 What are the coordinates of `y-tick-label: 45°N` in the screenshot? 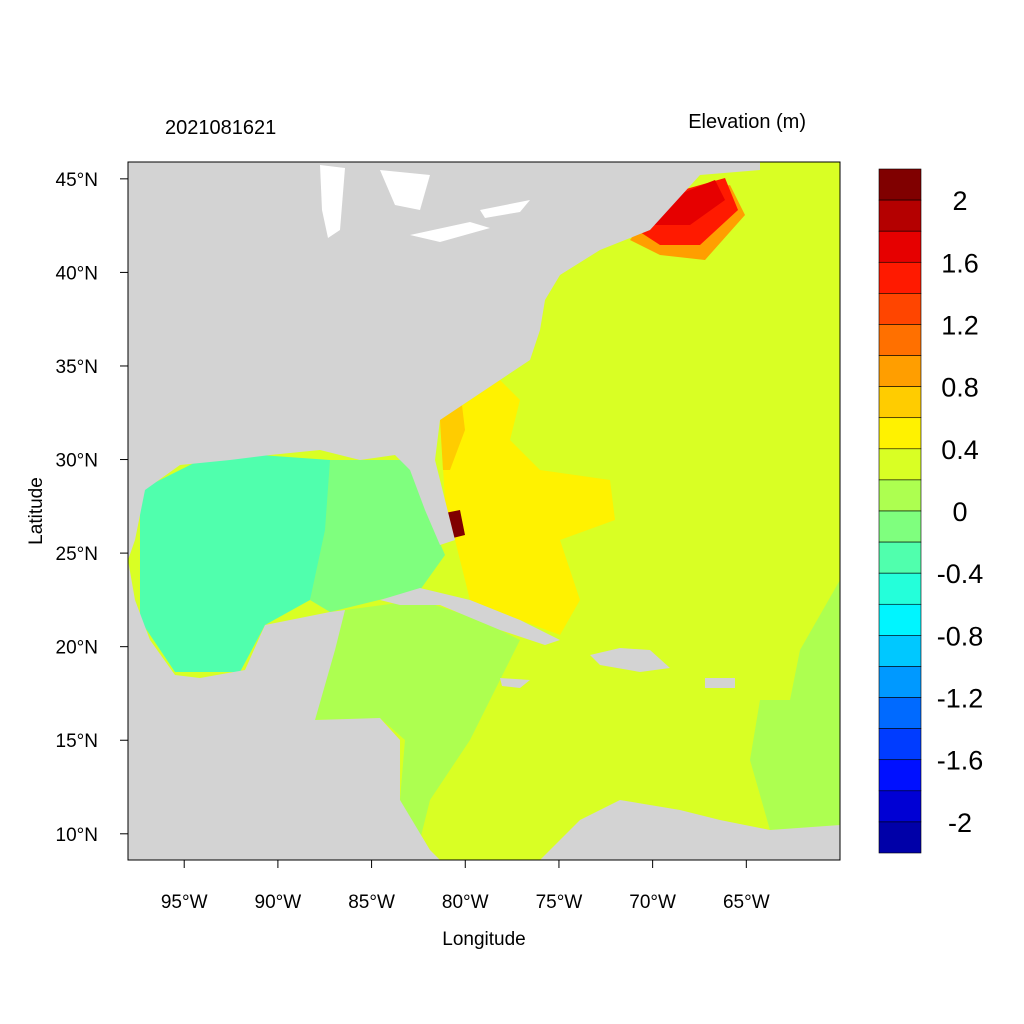 It's located at (77, 180).